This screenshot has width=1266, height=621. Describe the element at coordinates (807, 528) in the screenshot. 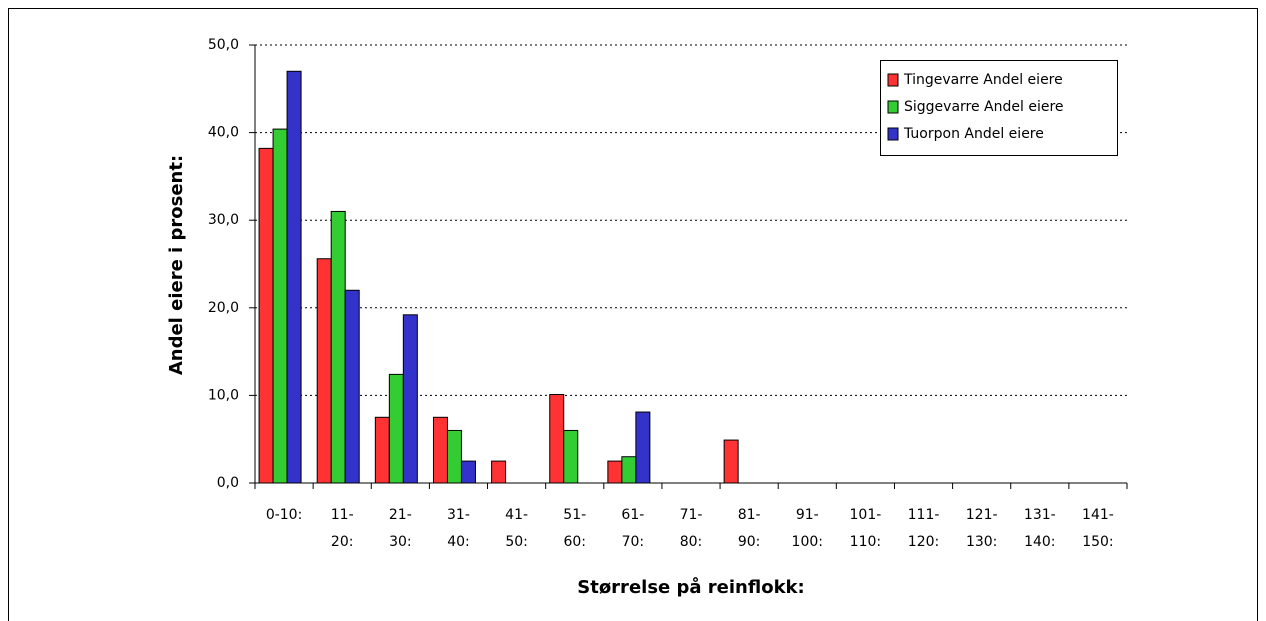

I see `x-tick-label: 91-100:` at that location.